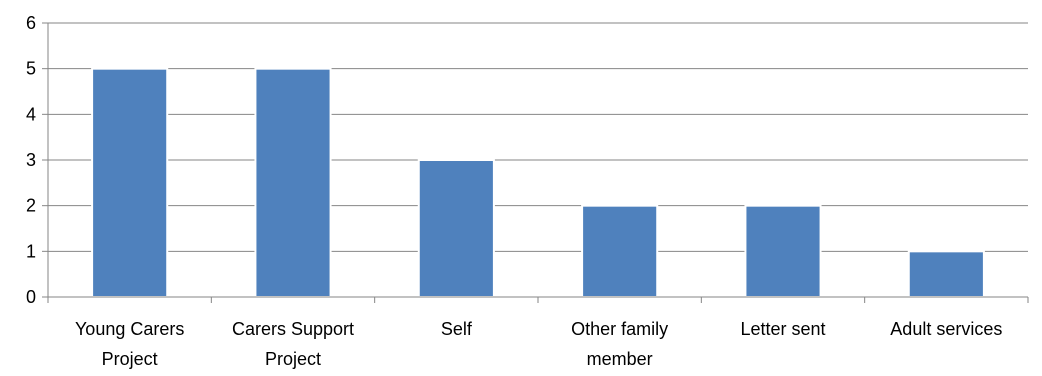  Describe the element at coordinates (129, 344) in the screenshot. I see `x-category-label: Young Carers Project` at that location.